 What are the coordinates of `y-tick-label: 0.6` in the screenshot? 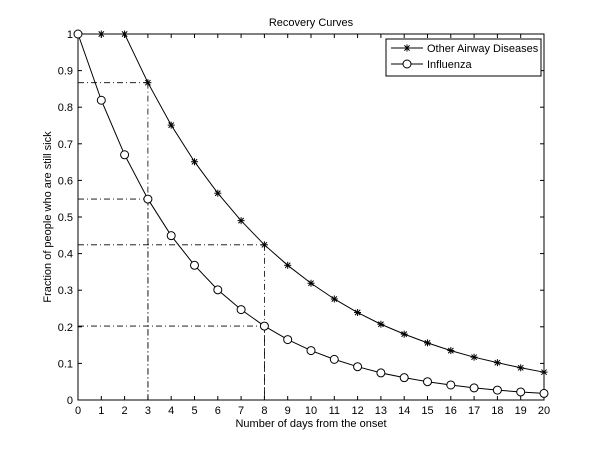 It's located at (65, 181).